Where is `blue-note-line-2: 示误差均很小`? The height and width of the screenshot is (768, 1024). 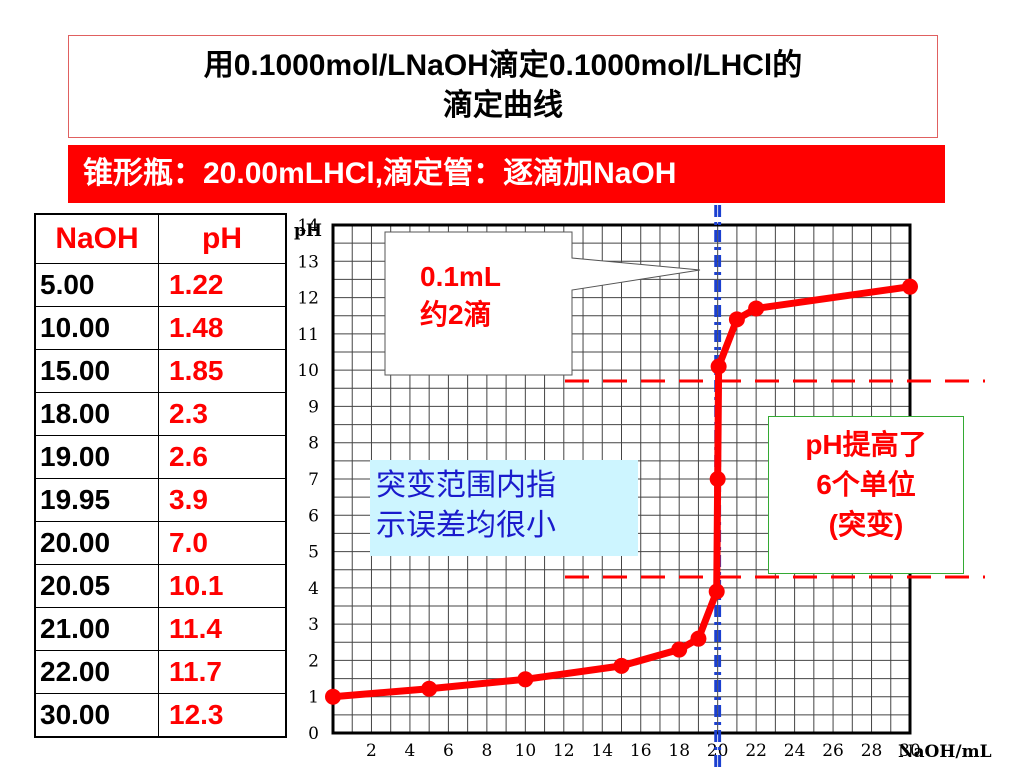 blue-note-line-2: 示误差均很小 is located at coordinates (466, 525).